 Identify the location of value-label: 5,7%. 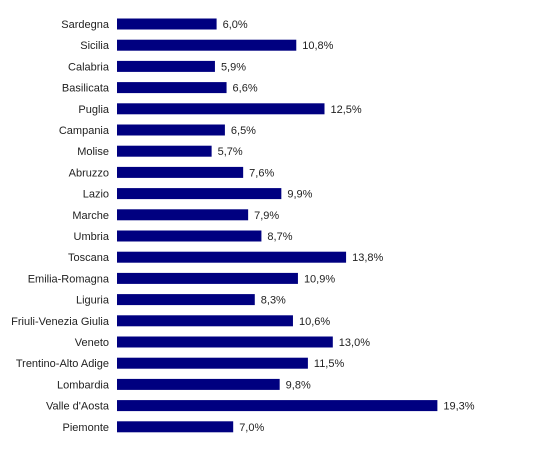
(230, 152).